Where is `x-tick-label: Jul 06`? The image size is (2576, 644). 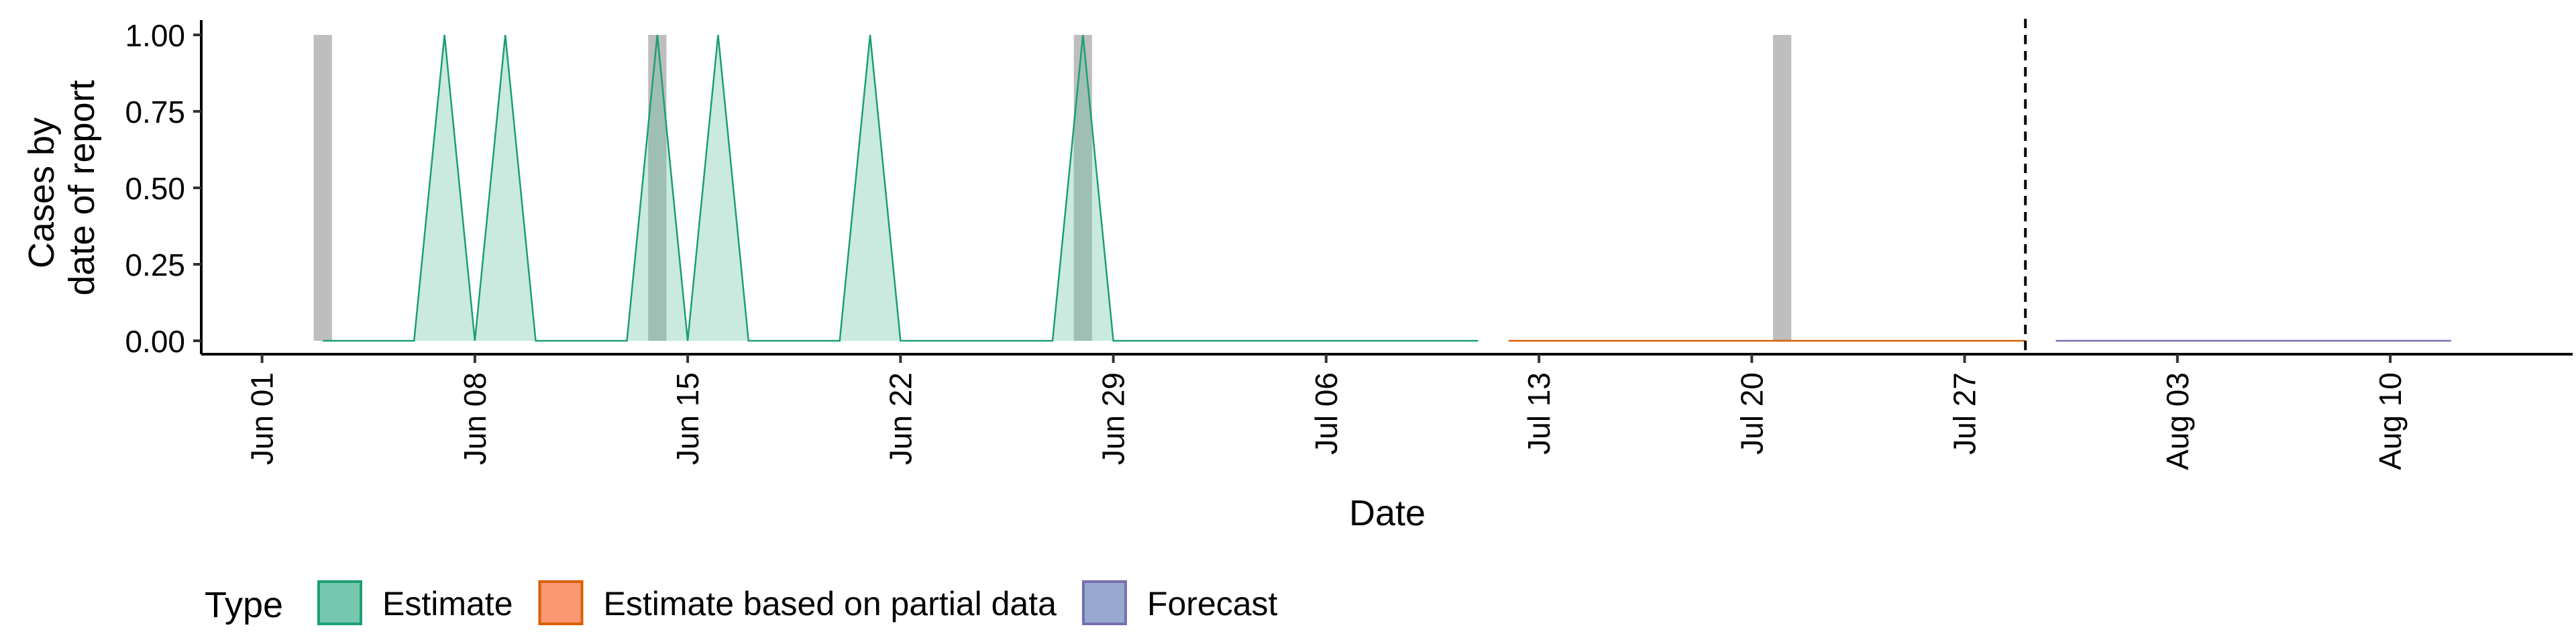 x-tick-label: Jul 06 is located at coordinates (1326, 413).